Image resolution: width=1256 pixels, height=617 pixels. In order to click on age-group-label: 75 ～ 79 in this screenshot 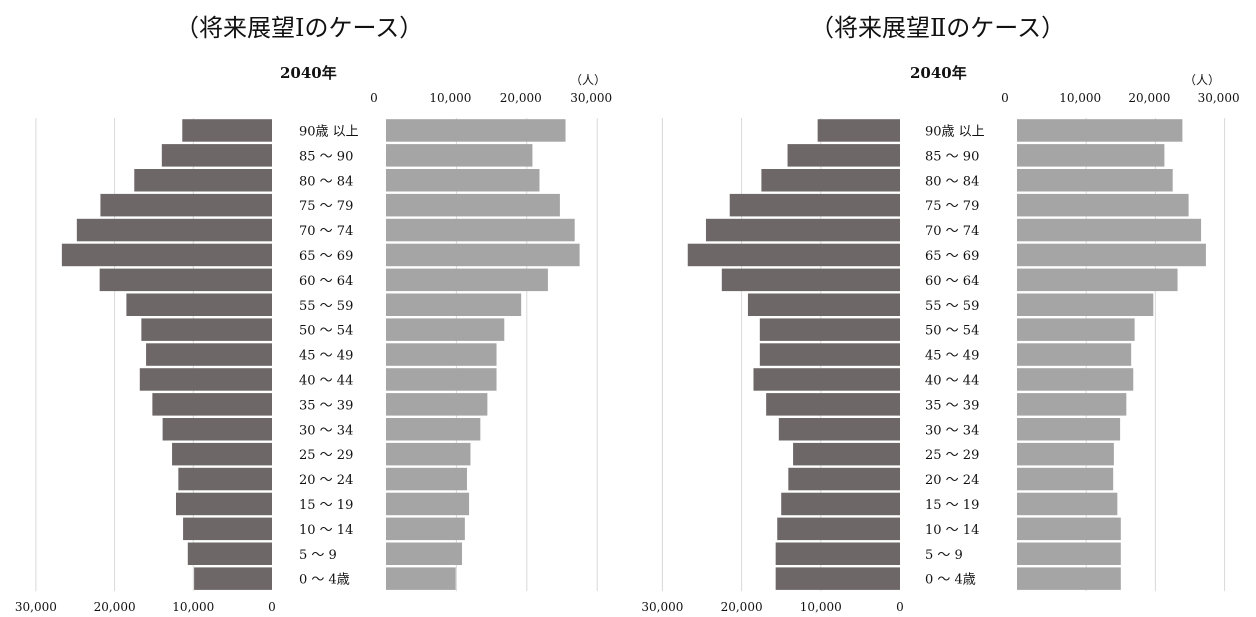, I will do `click(952, 206)`.